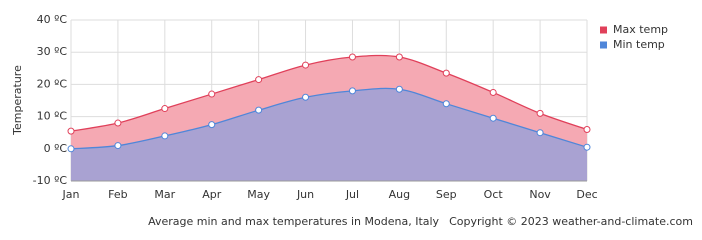 The image size is (702, 240). Describe the element at coordinates (540, 194) in the screenshot. I see `x-tick-label: Nov` at that location.